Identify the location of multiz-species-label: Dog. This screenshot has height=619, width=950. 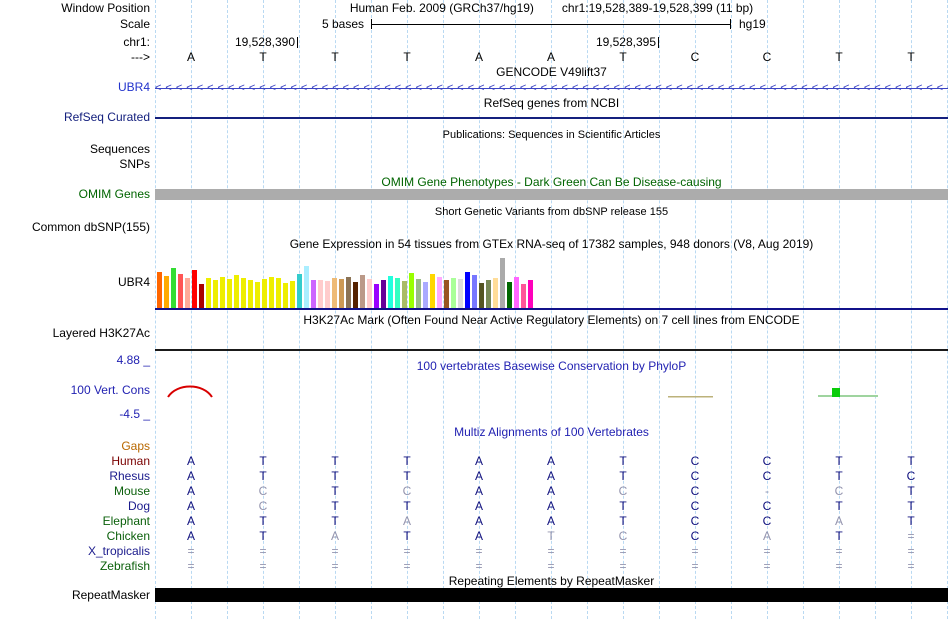
(138, 506).